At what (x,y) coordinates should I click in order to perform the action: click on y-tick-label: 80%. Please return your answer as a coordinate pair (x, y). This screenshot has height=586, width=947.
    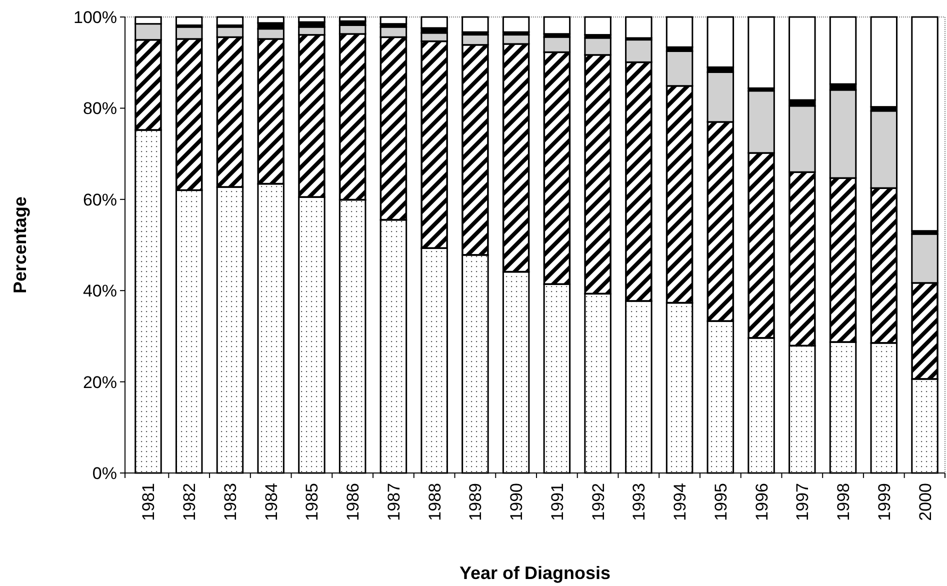
    Looking at the image, I should click on (99, 108).